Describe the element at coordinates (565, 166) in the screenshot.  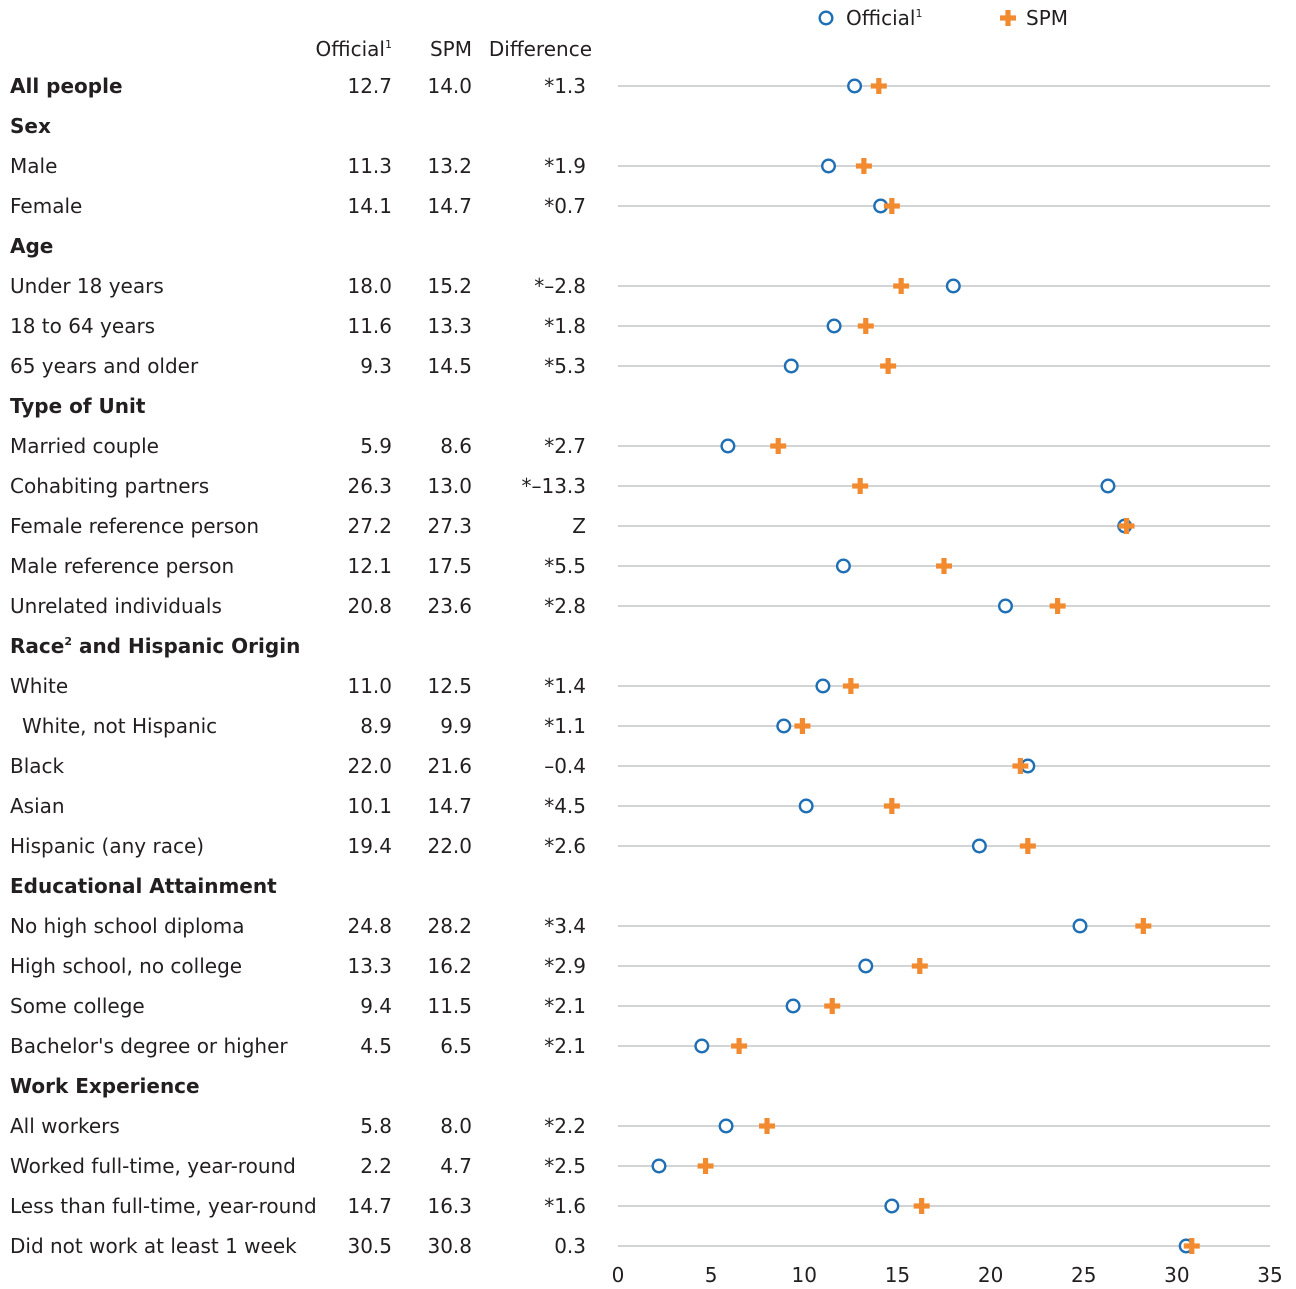
I see `difference-value: *1.9` at that location.